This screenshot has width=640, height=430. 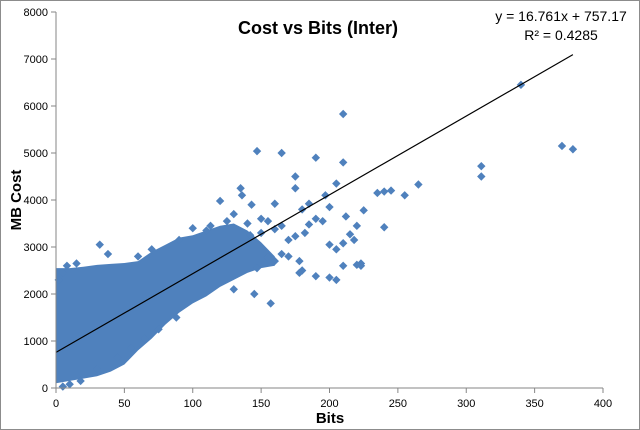 I want to click on y-tick-label: 6000, so click(x=36, y=107).